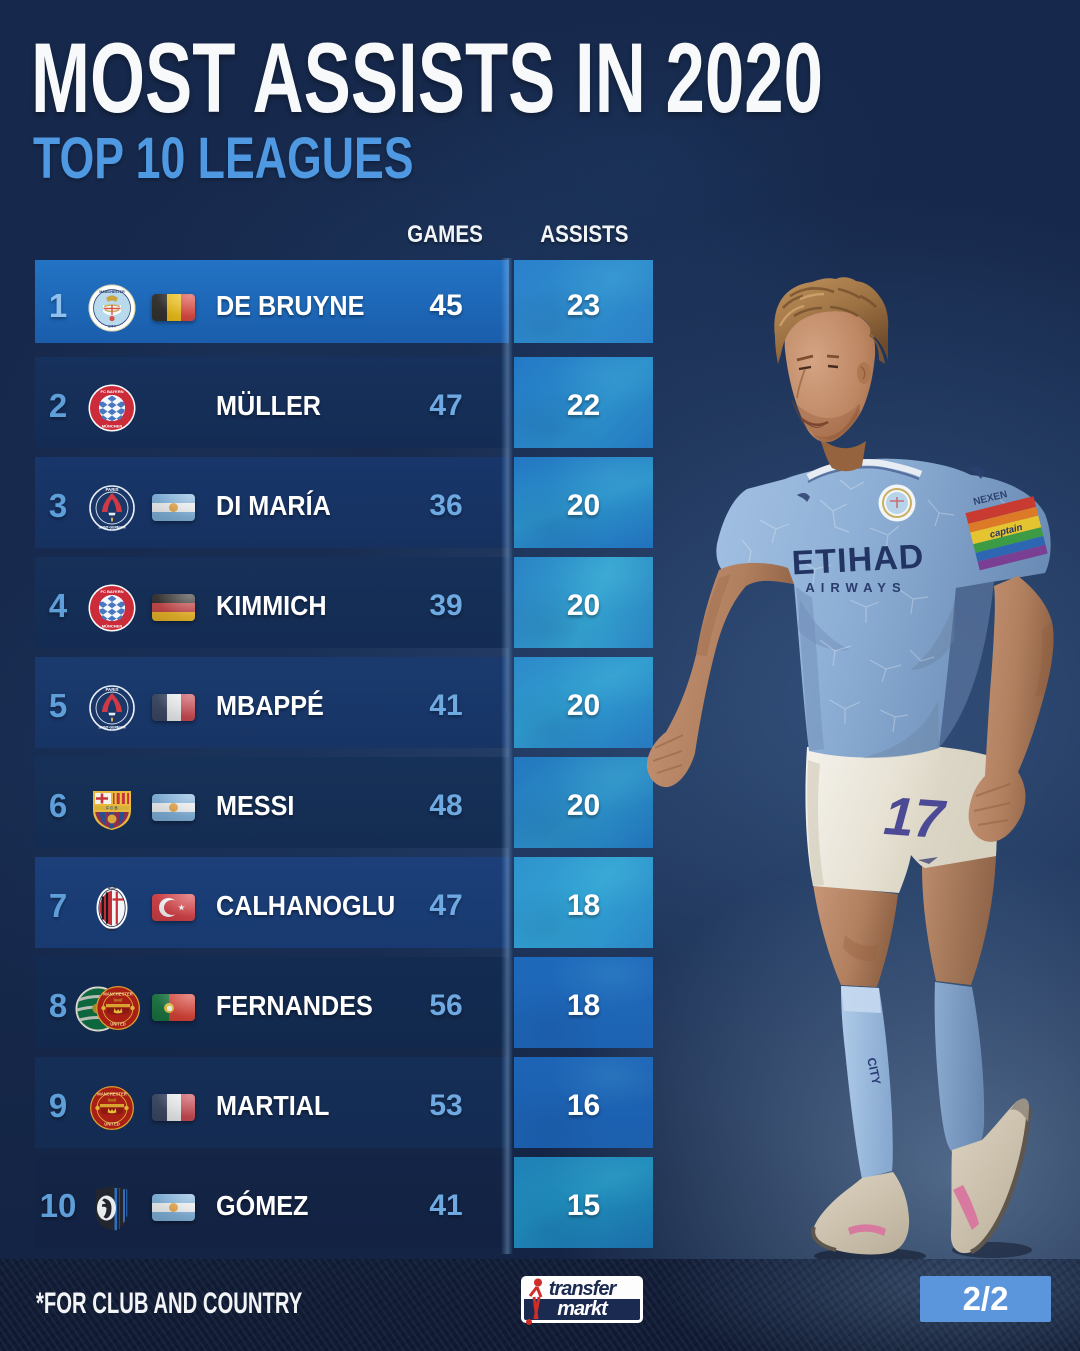  What do you see at coordinates (113, 929) in the screenshot?
I see `svg-text: 1899` at bounding box center [113, 929].